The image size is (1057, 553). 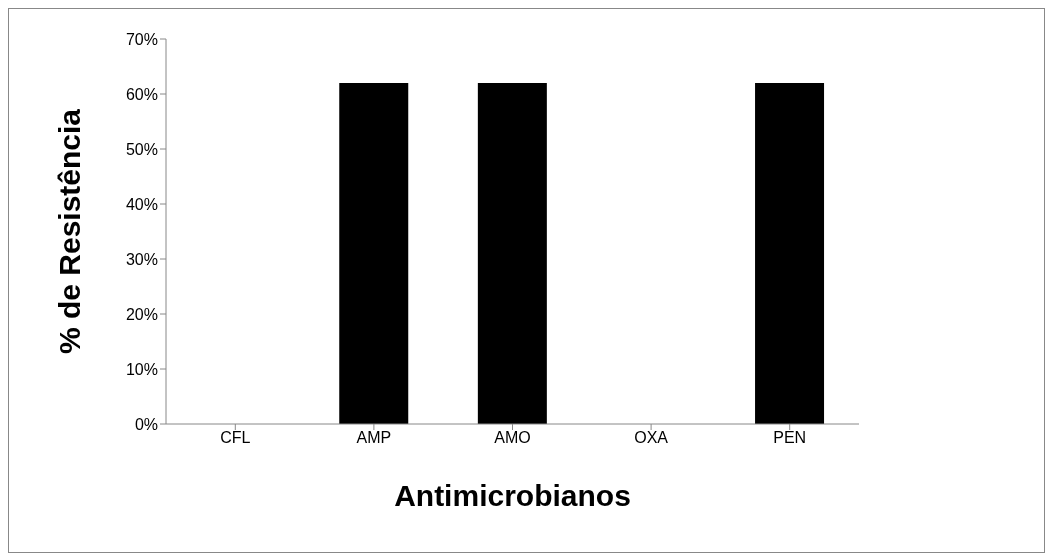 What do you see at coordinates (790, 438) in the screenshot?
I see `x-tick-label: PEN` at bounding box center [790, 438].